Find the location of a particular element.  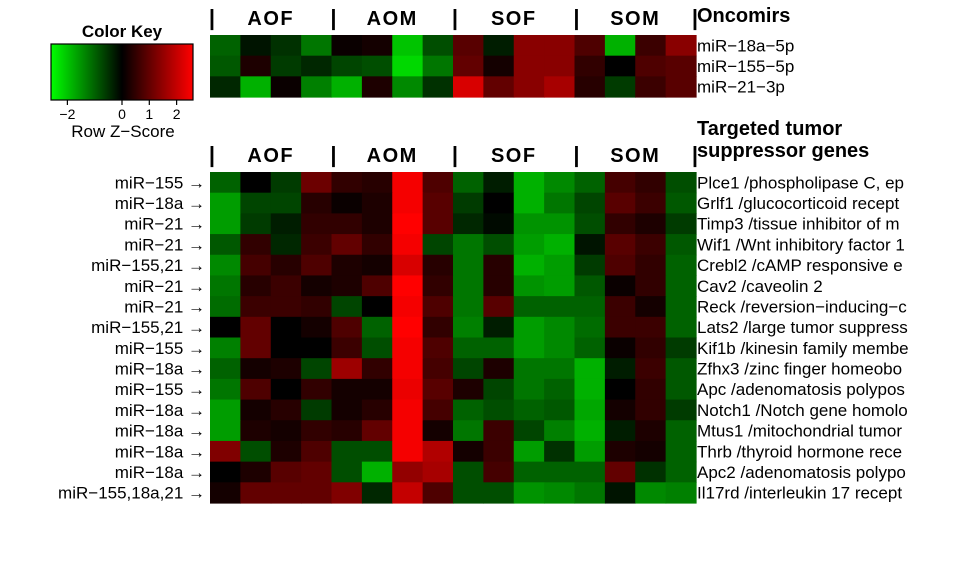

mirna-row-label: miR−155,21 → is located at coordinates (148, 265).